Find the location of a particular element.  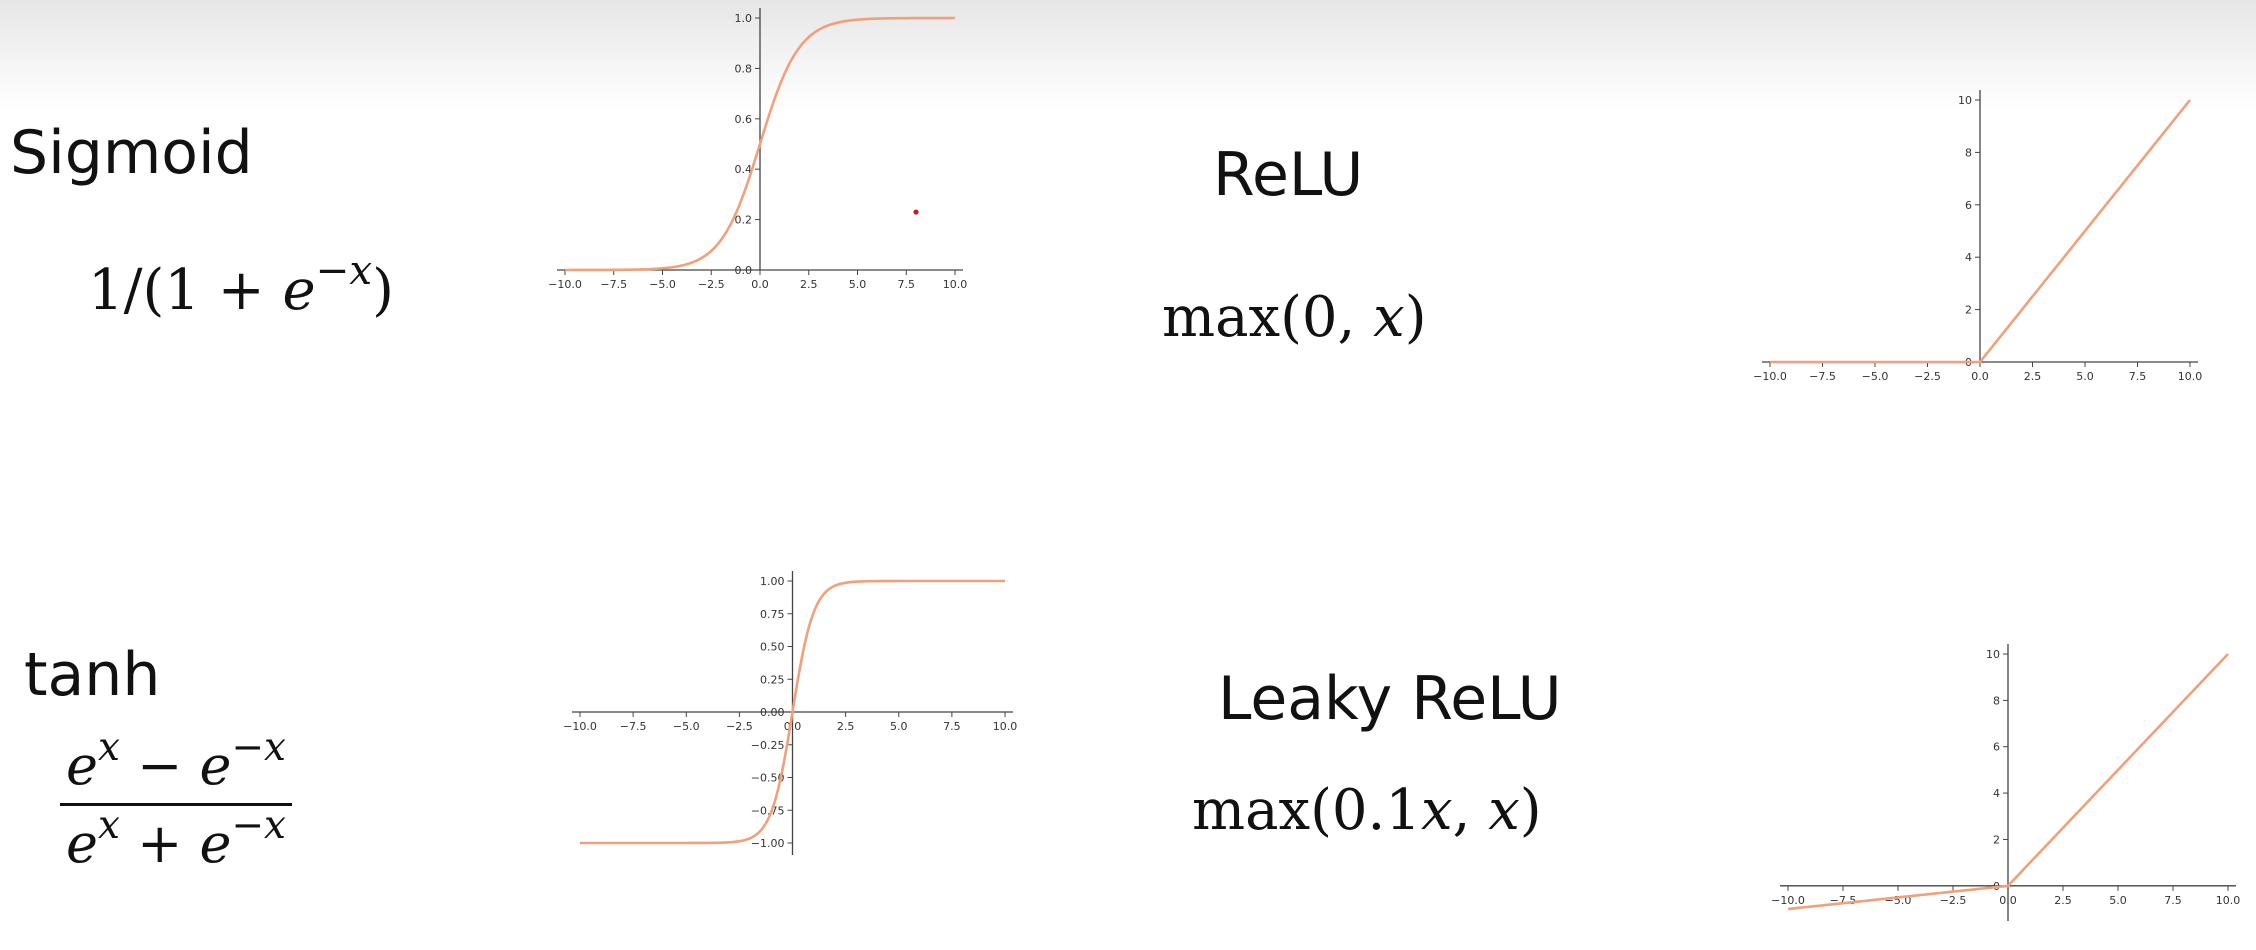

relu-ytick-label: 2 is located at coordinates (1968, 310).